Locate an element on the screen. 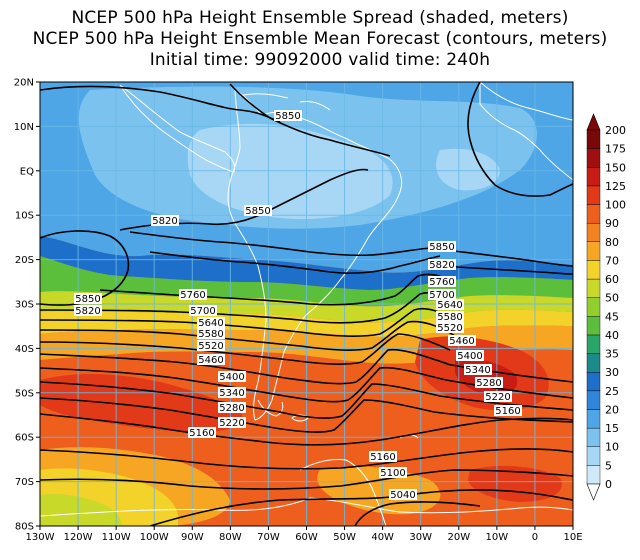  lat-tick-label: 40S is located at coordinates (24, 349).